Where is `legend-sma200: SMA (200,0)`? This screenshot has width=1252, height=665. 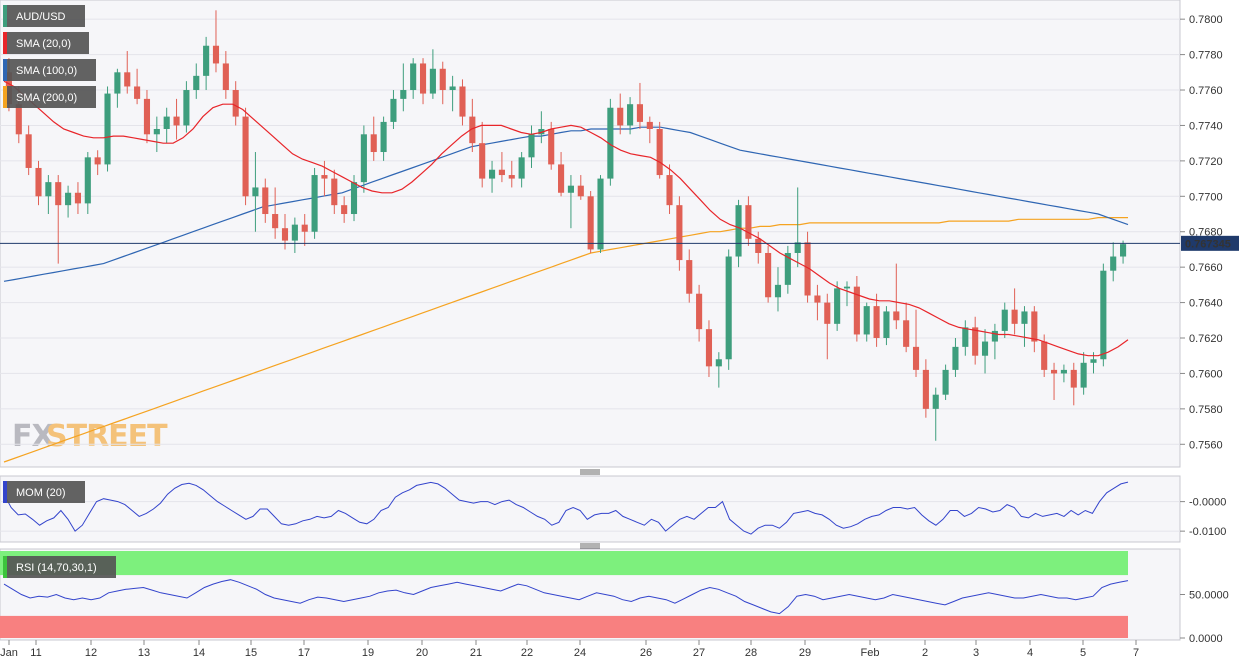 legend-sma200: SMA (200,0) is located at coordinates (49, 97).